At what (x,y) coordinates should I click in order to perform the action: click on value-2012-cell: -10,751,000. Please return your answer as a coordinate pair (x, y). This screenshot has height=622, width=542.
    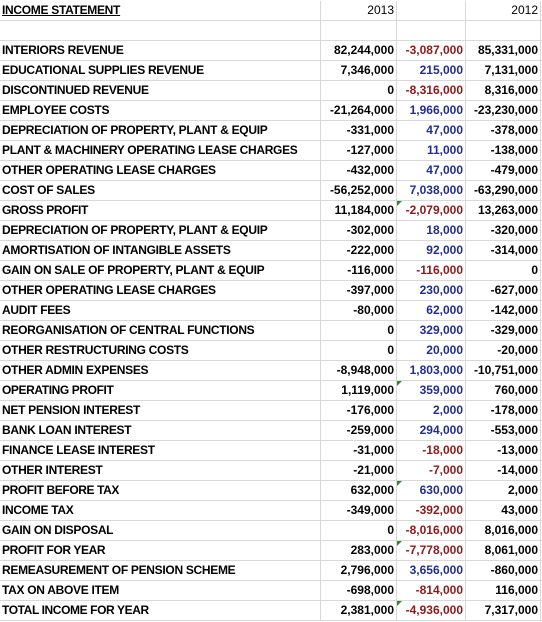
    Looking at the image, I should click on (503, 370).